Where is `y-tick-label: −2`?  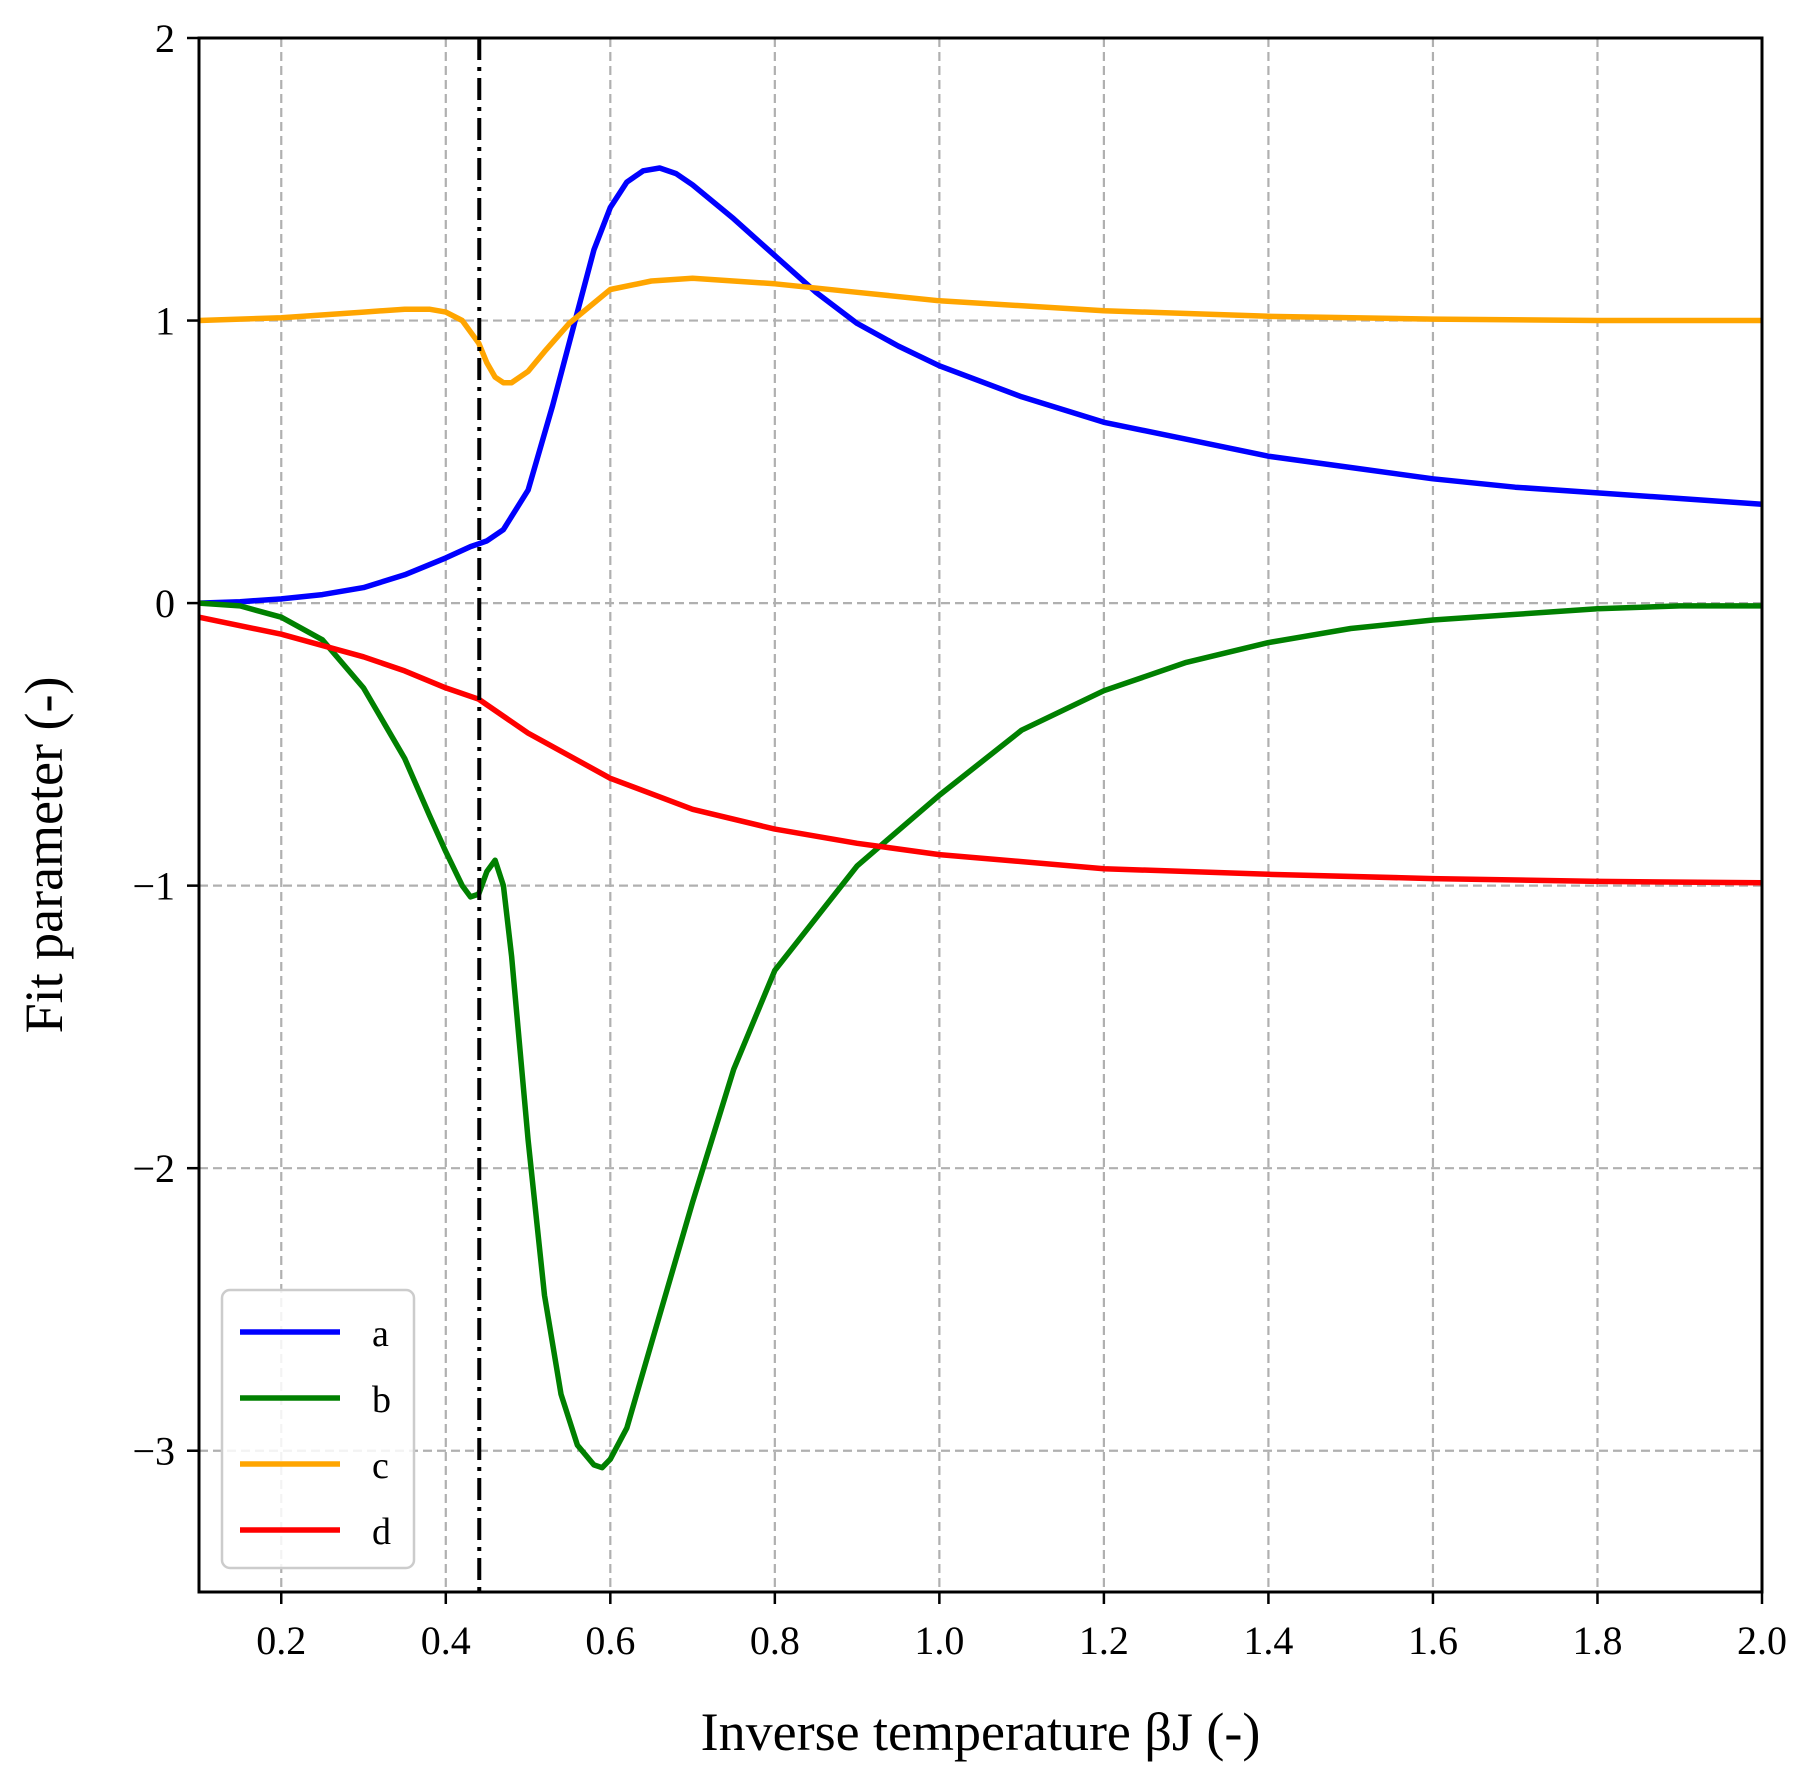
y-tick-label: −2 is located at coordinates (153, 1168).